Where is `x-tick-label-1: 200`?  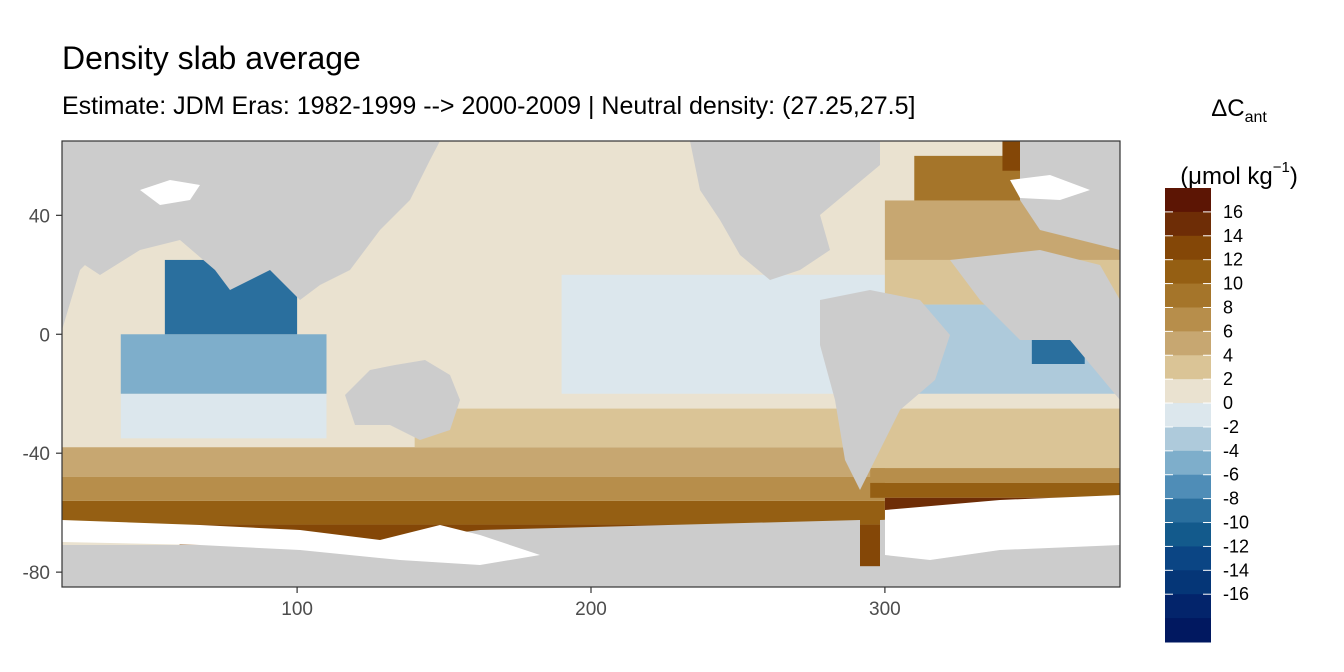
x-tick-label-1: 200 is located at coordinates (591, 609).